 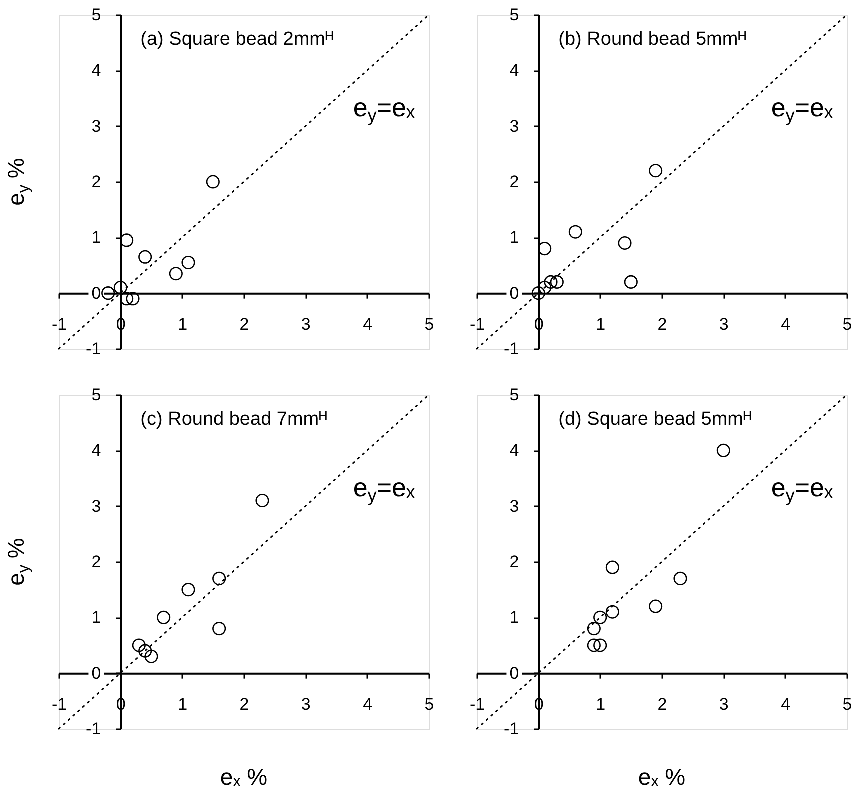 What do you see at coordinates (237, 39) in the screenshot?
I see `text: (a) Square bead 2mmᴴ` at bounding box center [237, 39].